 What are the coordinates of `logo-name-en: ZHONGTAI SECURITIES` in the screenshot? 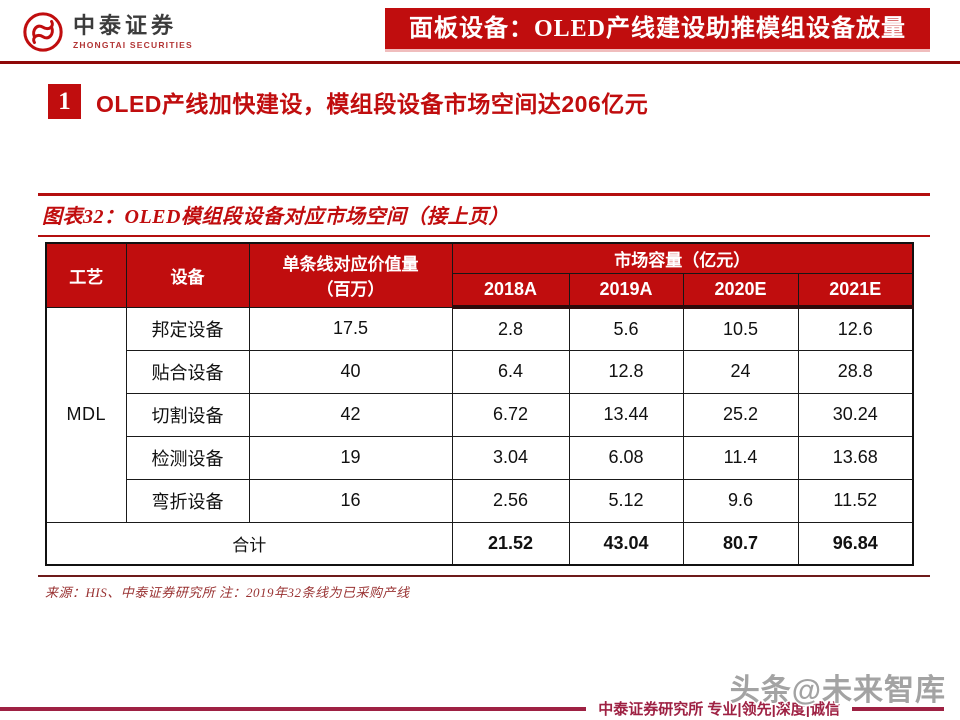 It's located at (133, 44).